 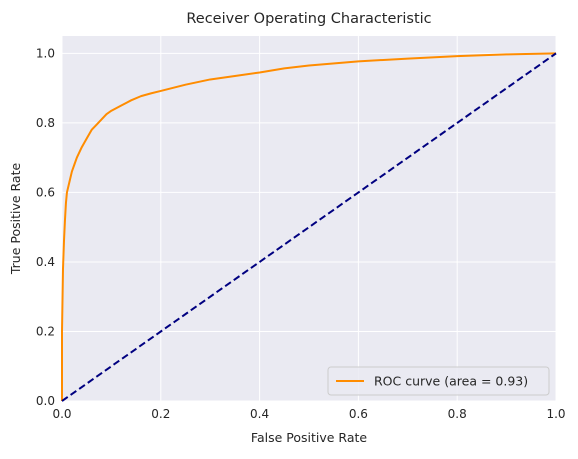 What do you see at coordinates (15, 219) in the screenshot?
I see `y-axis-label: True Positive Rate` at bounding box center [15, 219].